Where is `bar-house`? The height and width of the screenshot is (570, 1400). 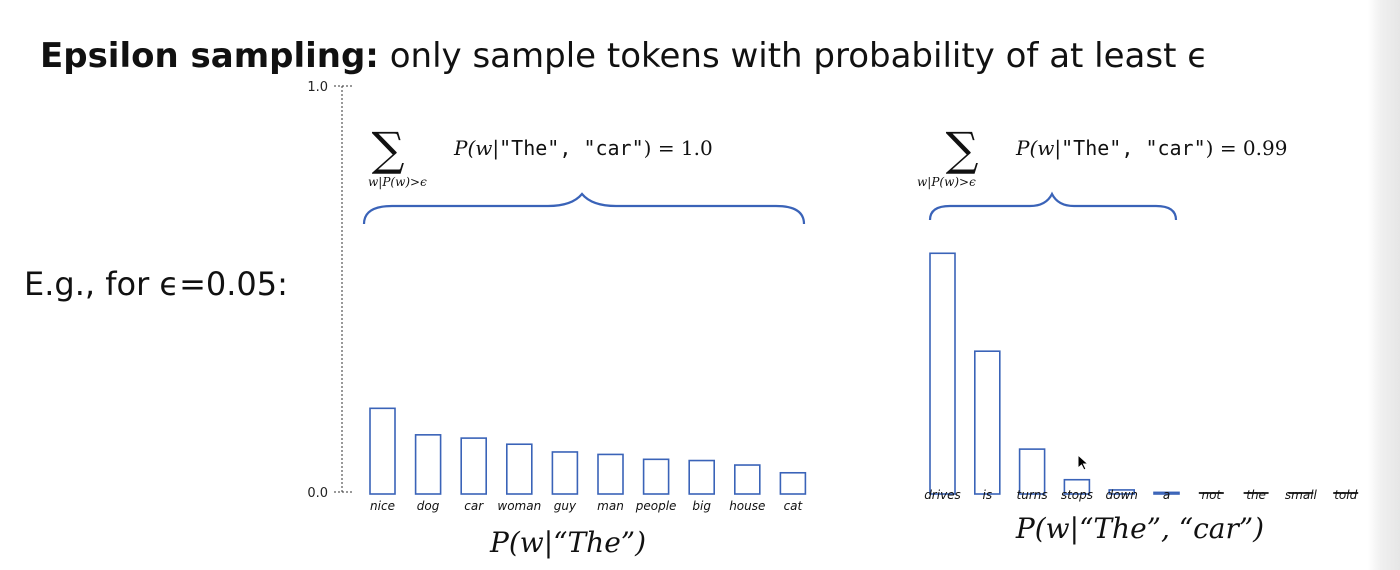 bar-house is located at coordinates (747, 479).